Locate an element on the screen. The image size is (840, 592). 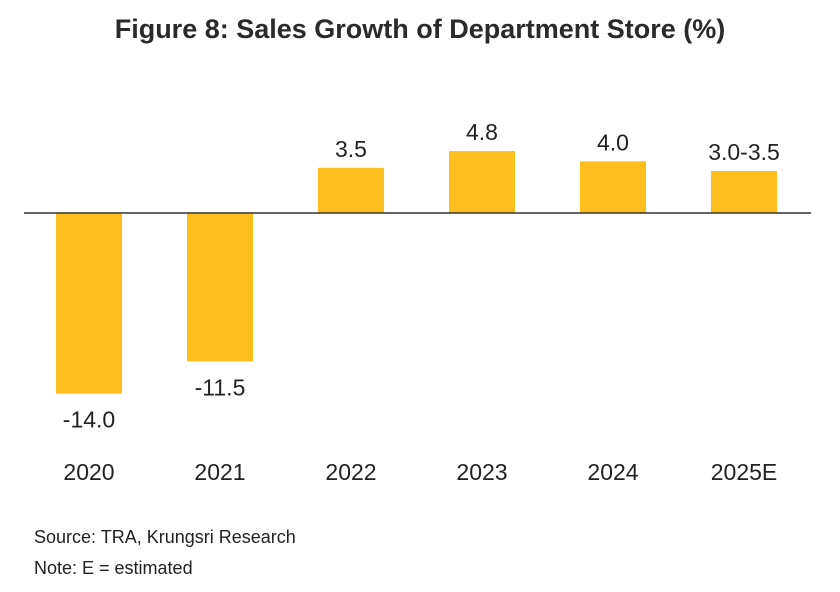
bar-2024 is located at coordinates (613, 187).